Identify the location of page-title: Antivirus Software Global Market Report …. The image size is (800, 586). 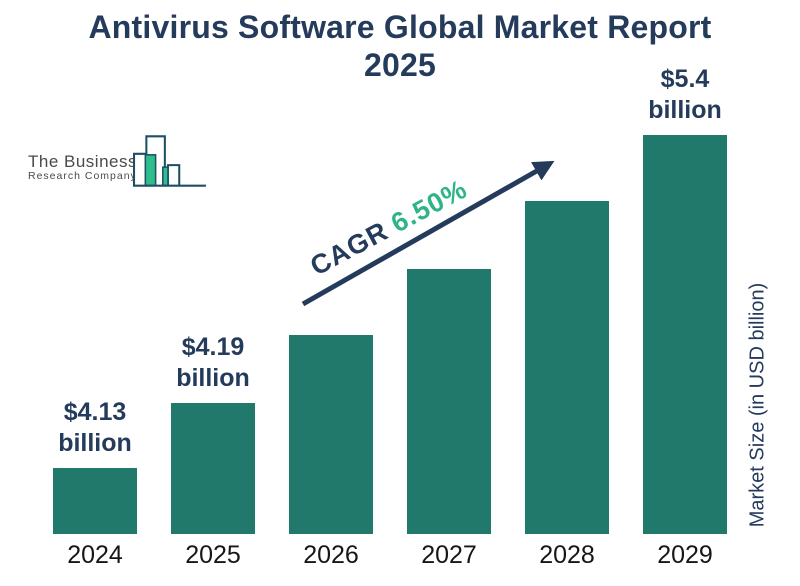
(400, 46).